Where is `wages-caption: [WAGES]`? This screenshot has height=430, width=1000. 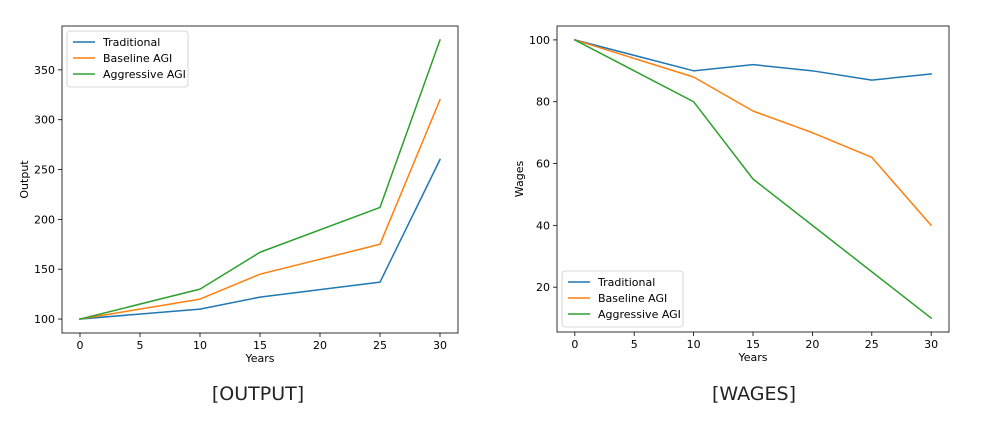
wages-caption: [WAGES] is located at coordinates (754, 394).